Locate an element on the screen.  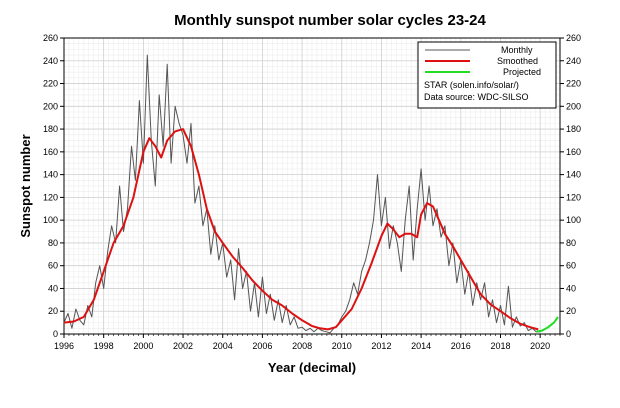
x-tick-label: 2010 is located at coordinates (342, 346).